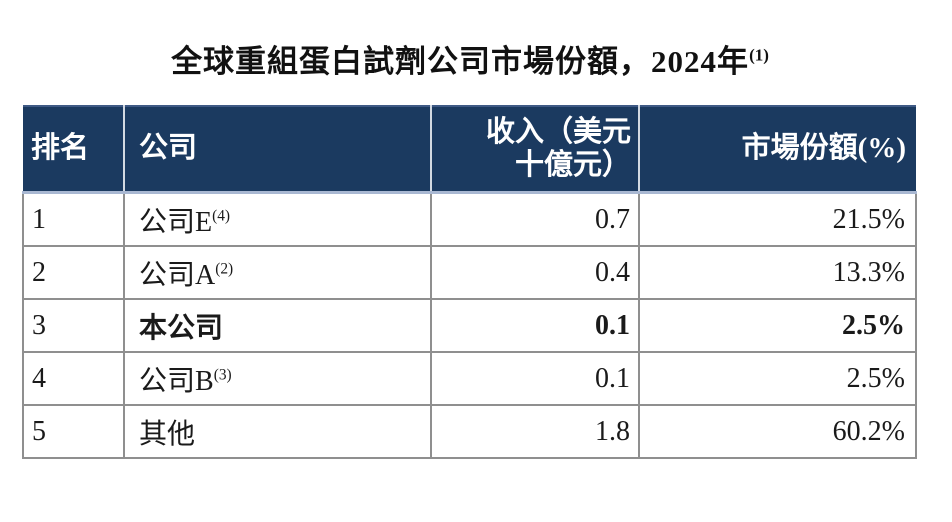 The height and width of the screenshot is (522, 952). What do you see at coordinates (277, 219) in the screenshot?
I see `cell-company: 公司E(4)` at bounding box center [277, 219].